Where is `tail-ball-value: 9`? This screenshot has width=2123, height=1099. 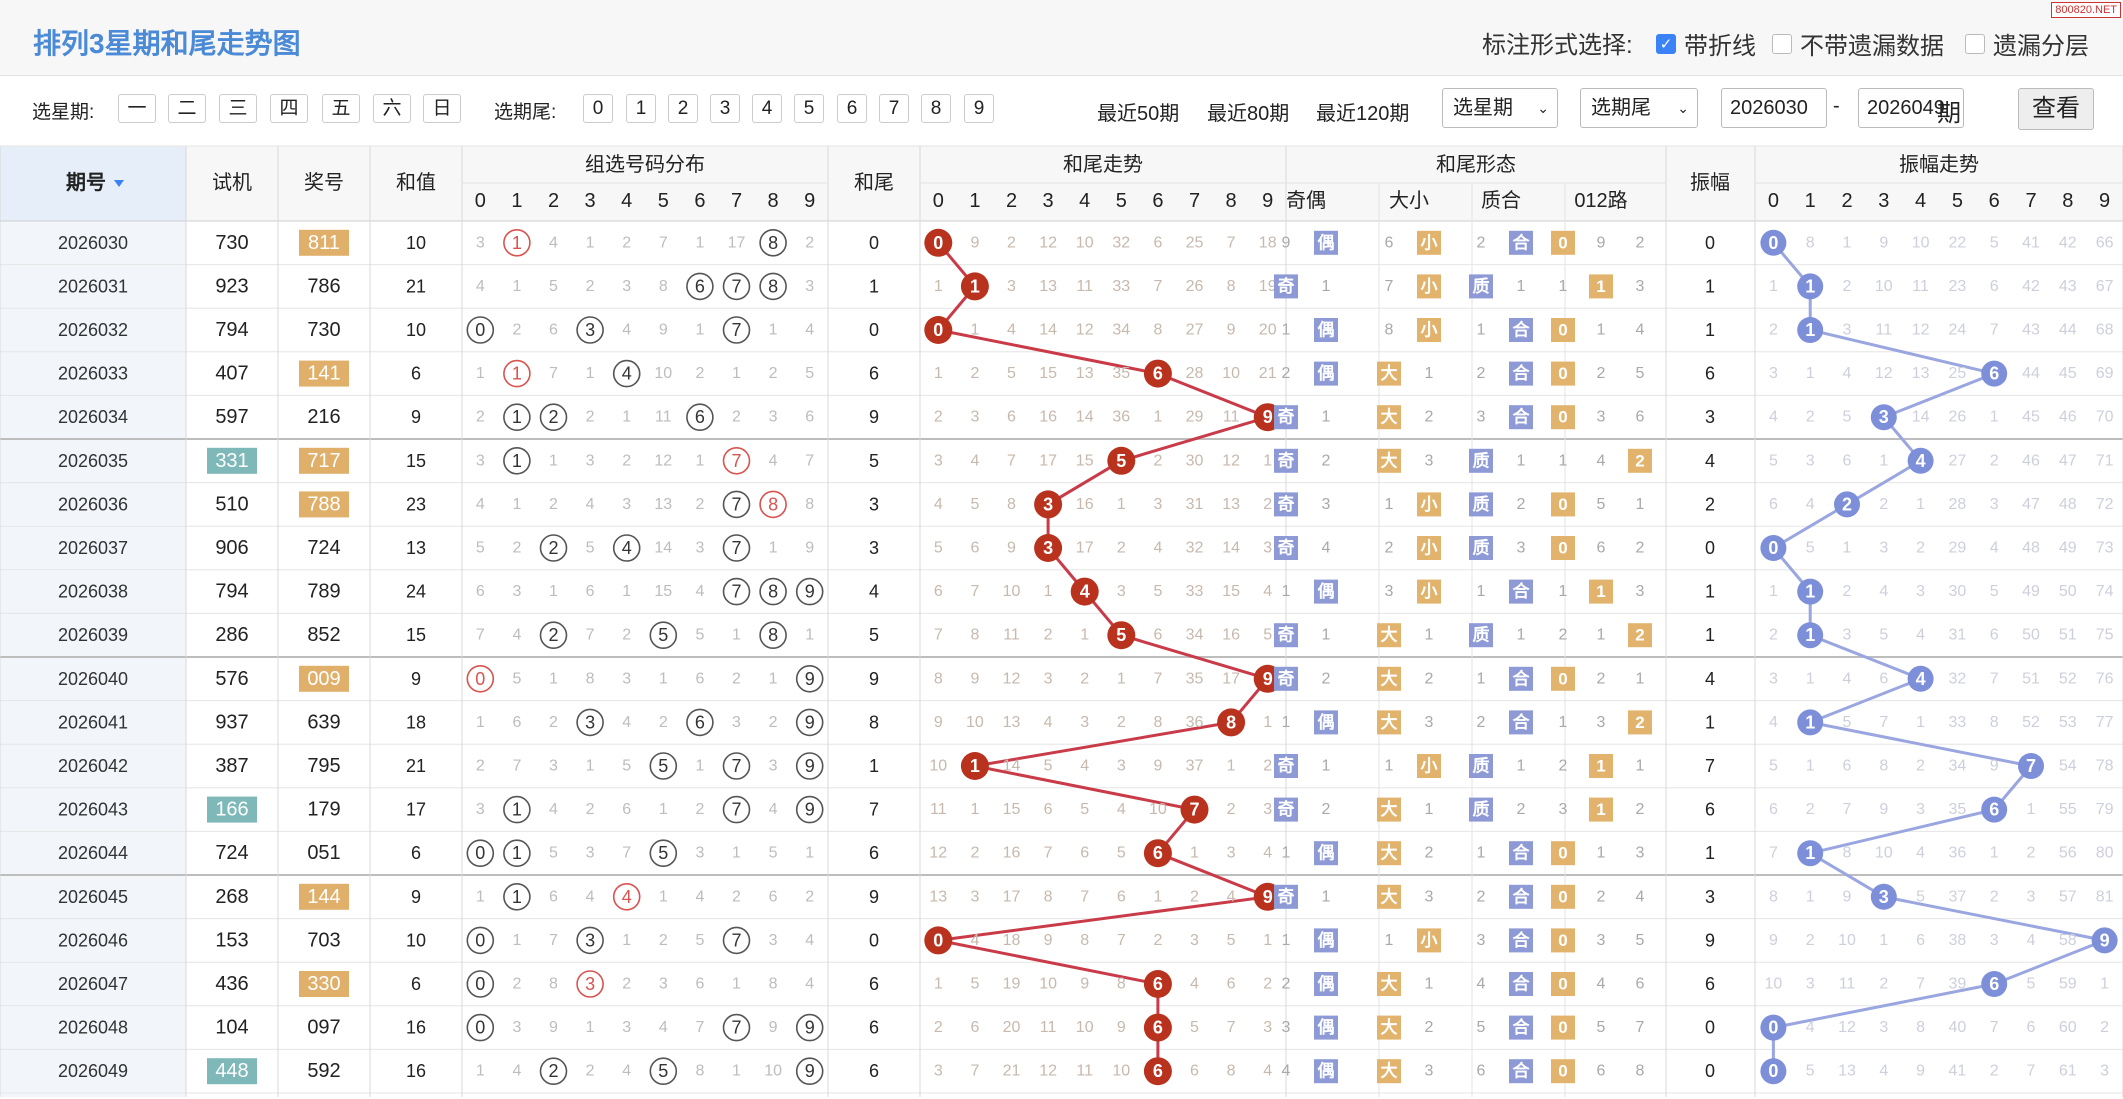 tail-ball-value: 9 is located at coordinates (1268, 417).